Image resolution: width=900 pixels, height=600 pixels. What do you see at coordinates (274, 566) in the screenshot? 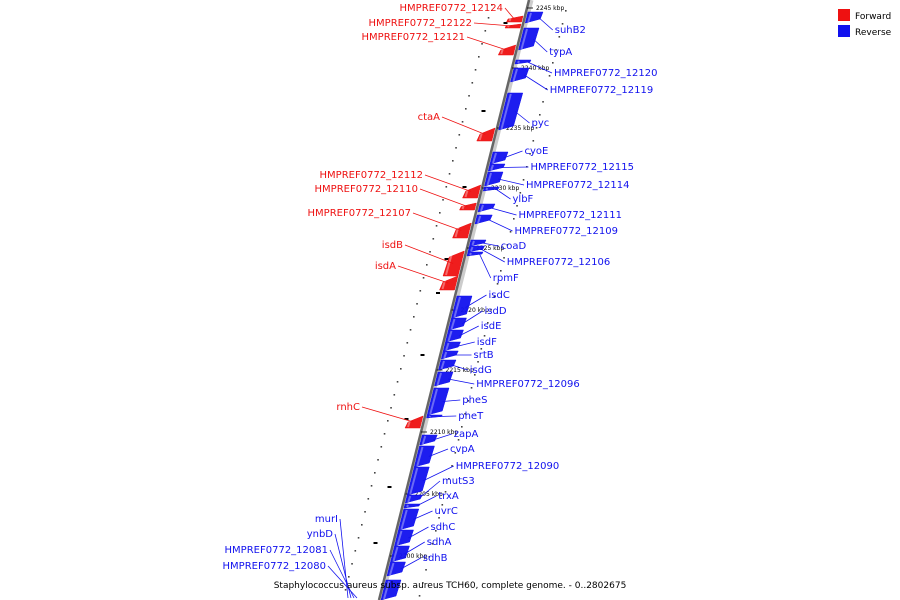
I see `gene-label-reverse-left: HMPREF0772_12080` at bounding box center [274, 566].